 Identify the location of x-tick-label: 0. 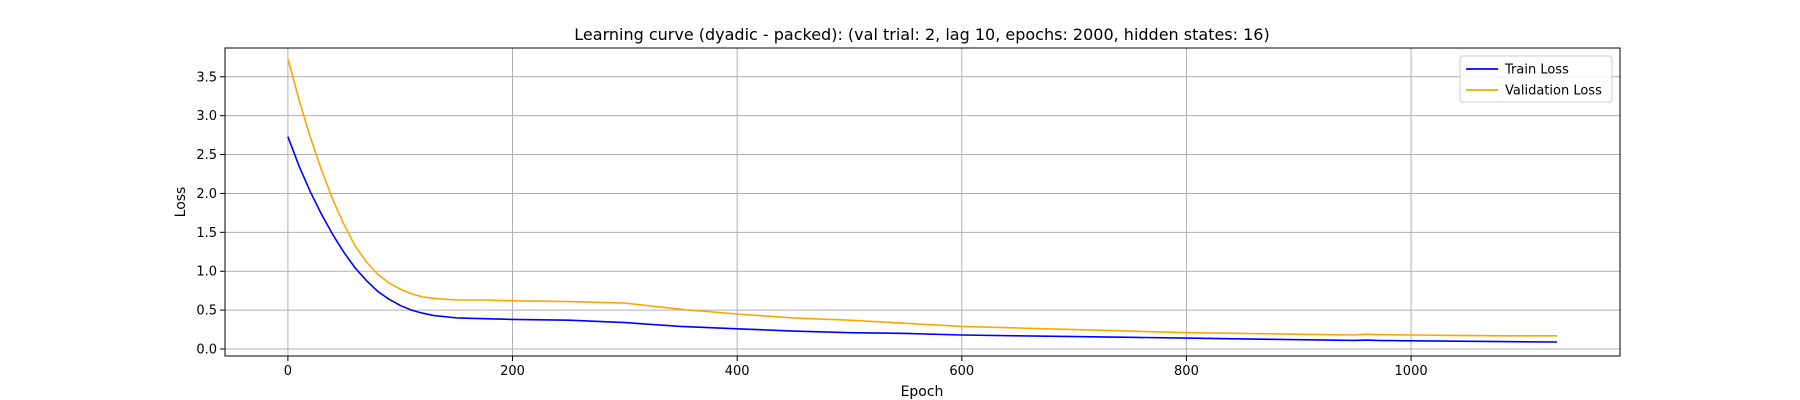
(288, 371).